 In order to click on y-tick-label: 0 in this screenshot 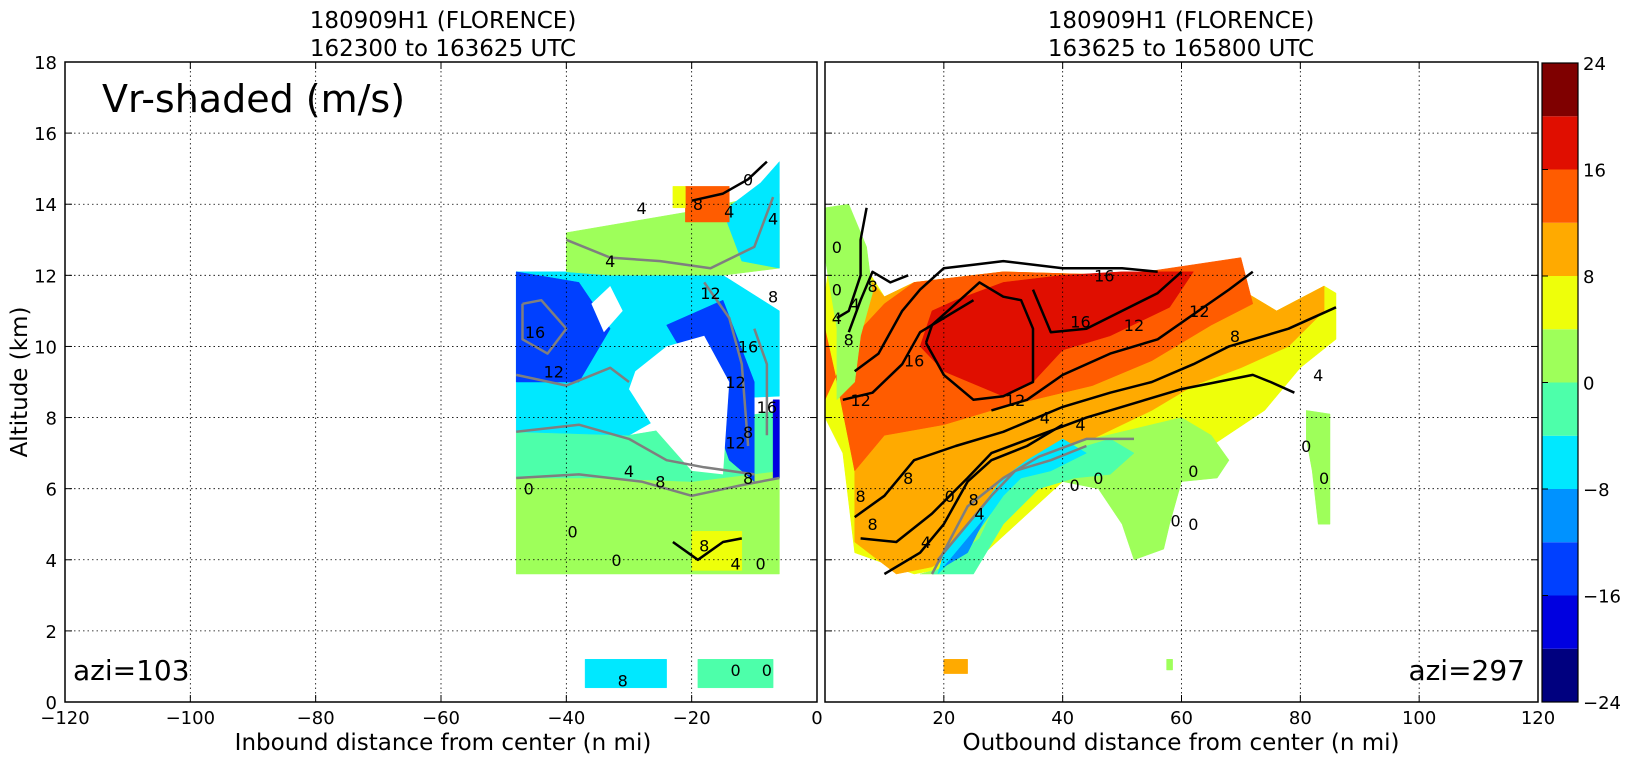, I will do `click(51, 703)`.